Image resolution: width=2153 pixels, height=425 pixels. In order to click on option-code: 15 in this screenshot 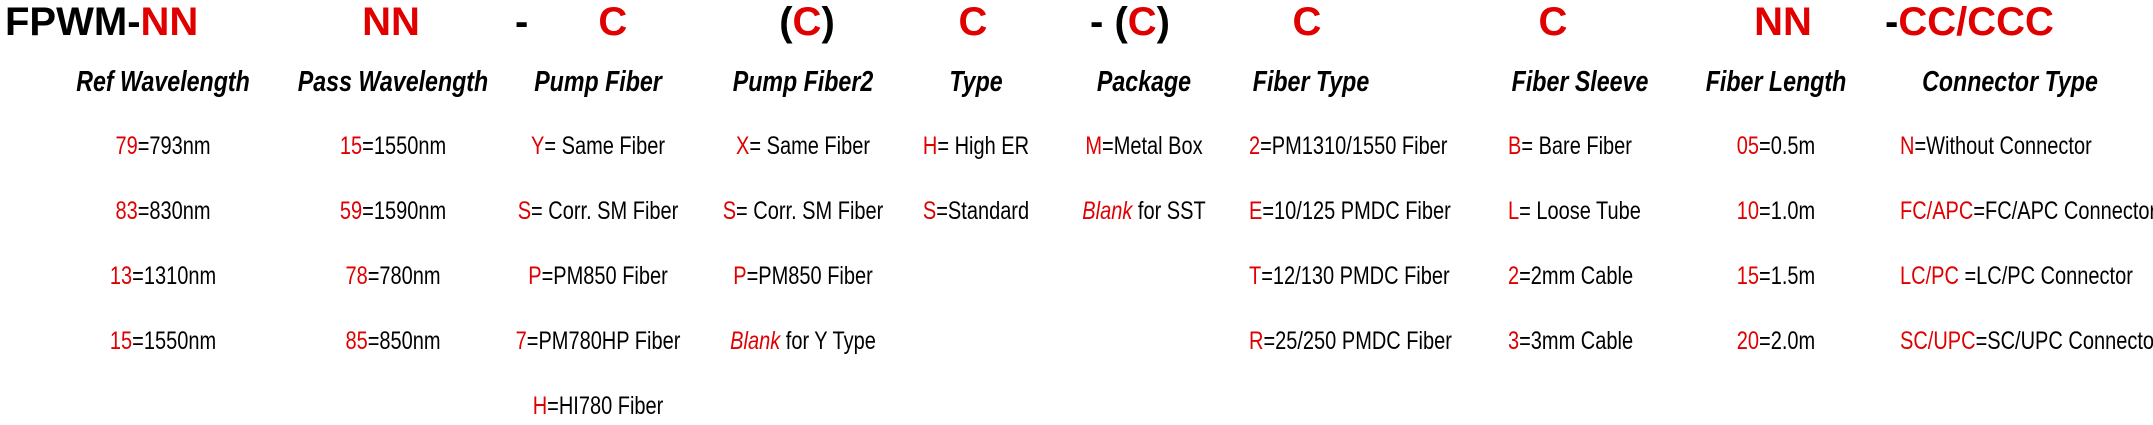, I will do `click(121, 341)`.